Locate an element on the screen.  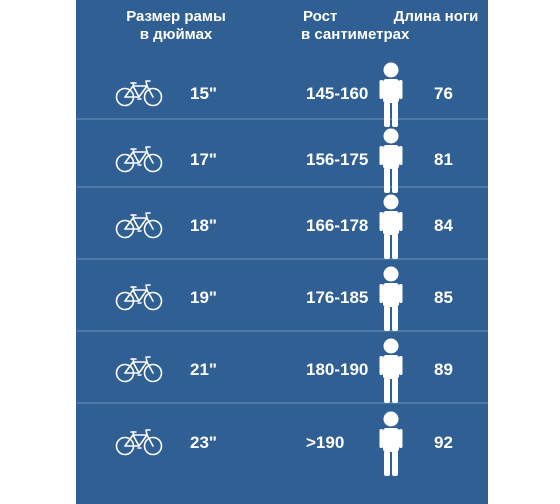
height-range-value: 145-160 is located at coordinates (337, 93).